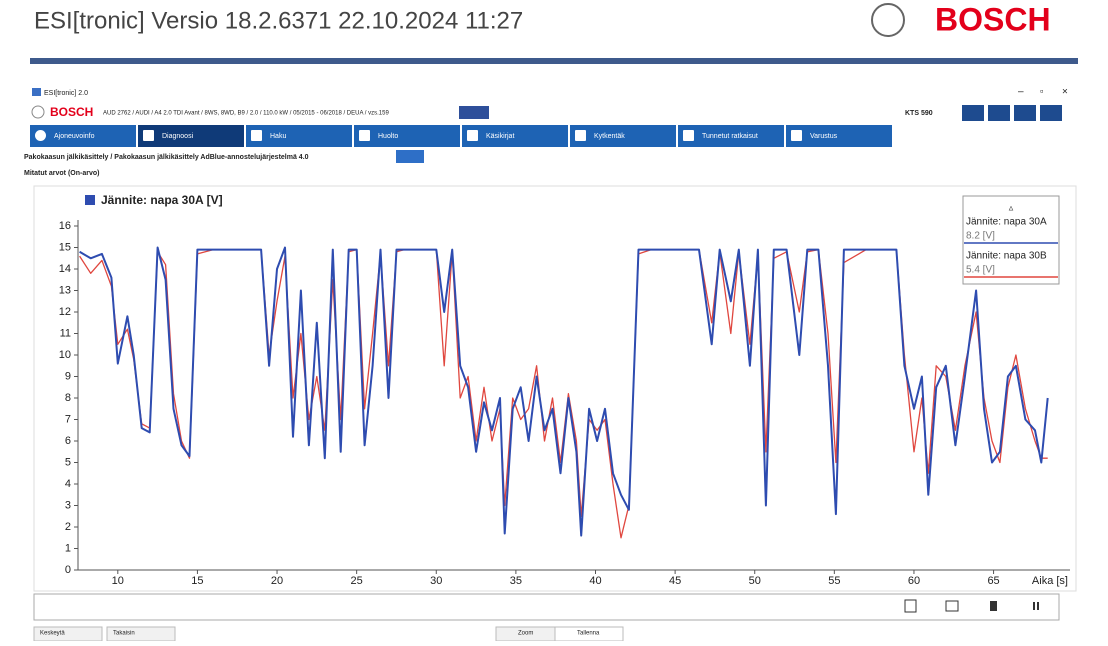  What do you see at coordinates (919, 113) in the screenshot?
I see `device-name: KTS 590` at bounding box center [919, 113].